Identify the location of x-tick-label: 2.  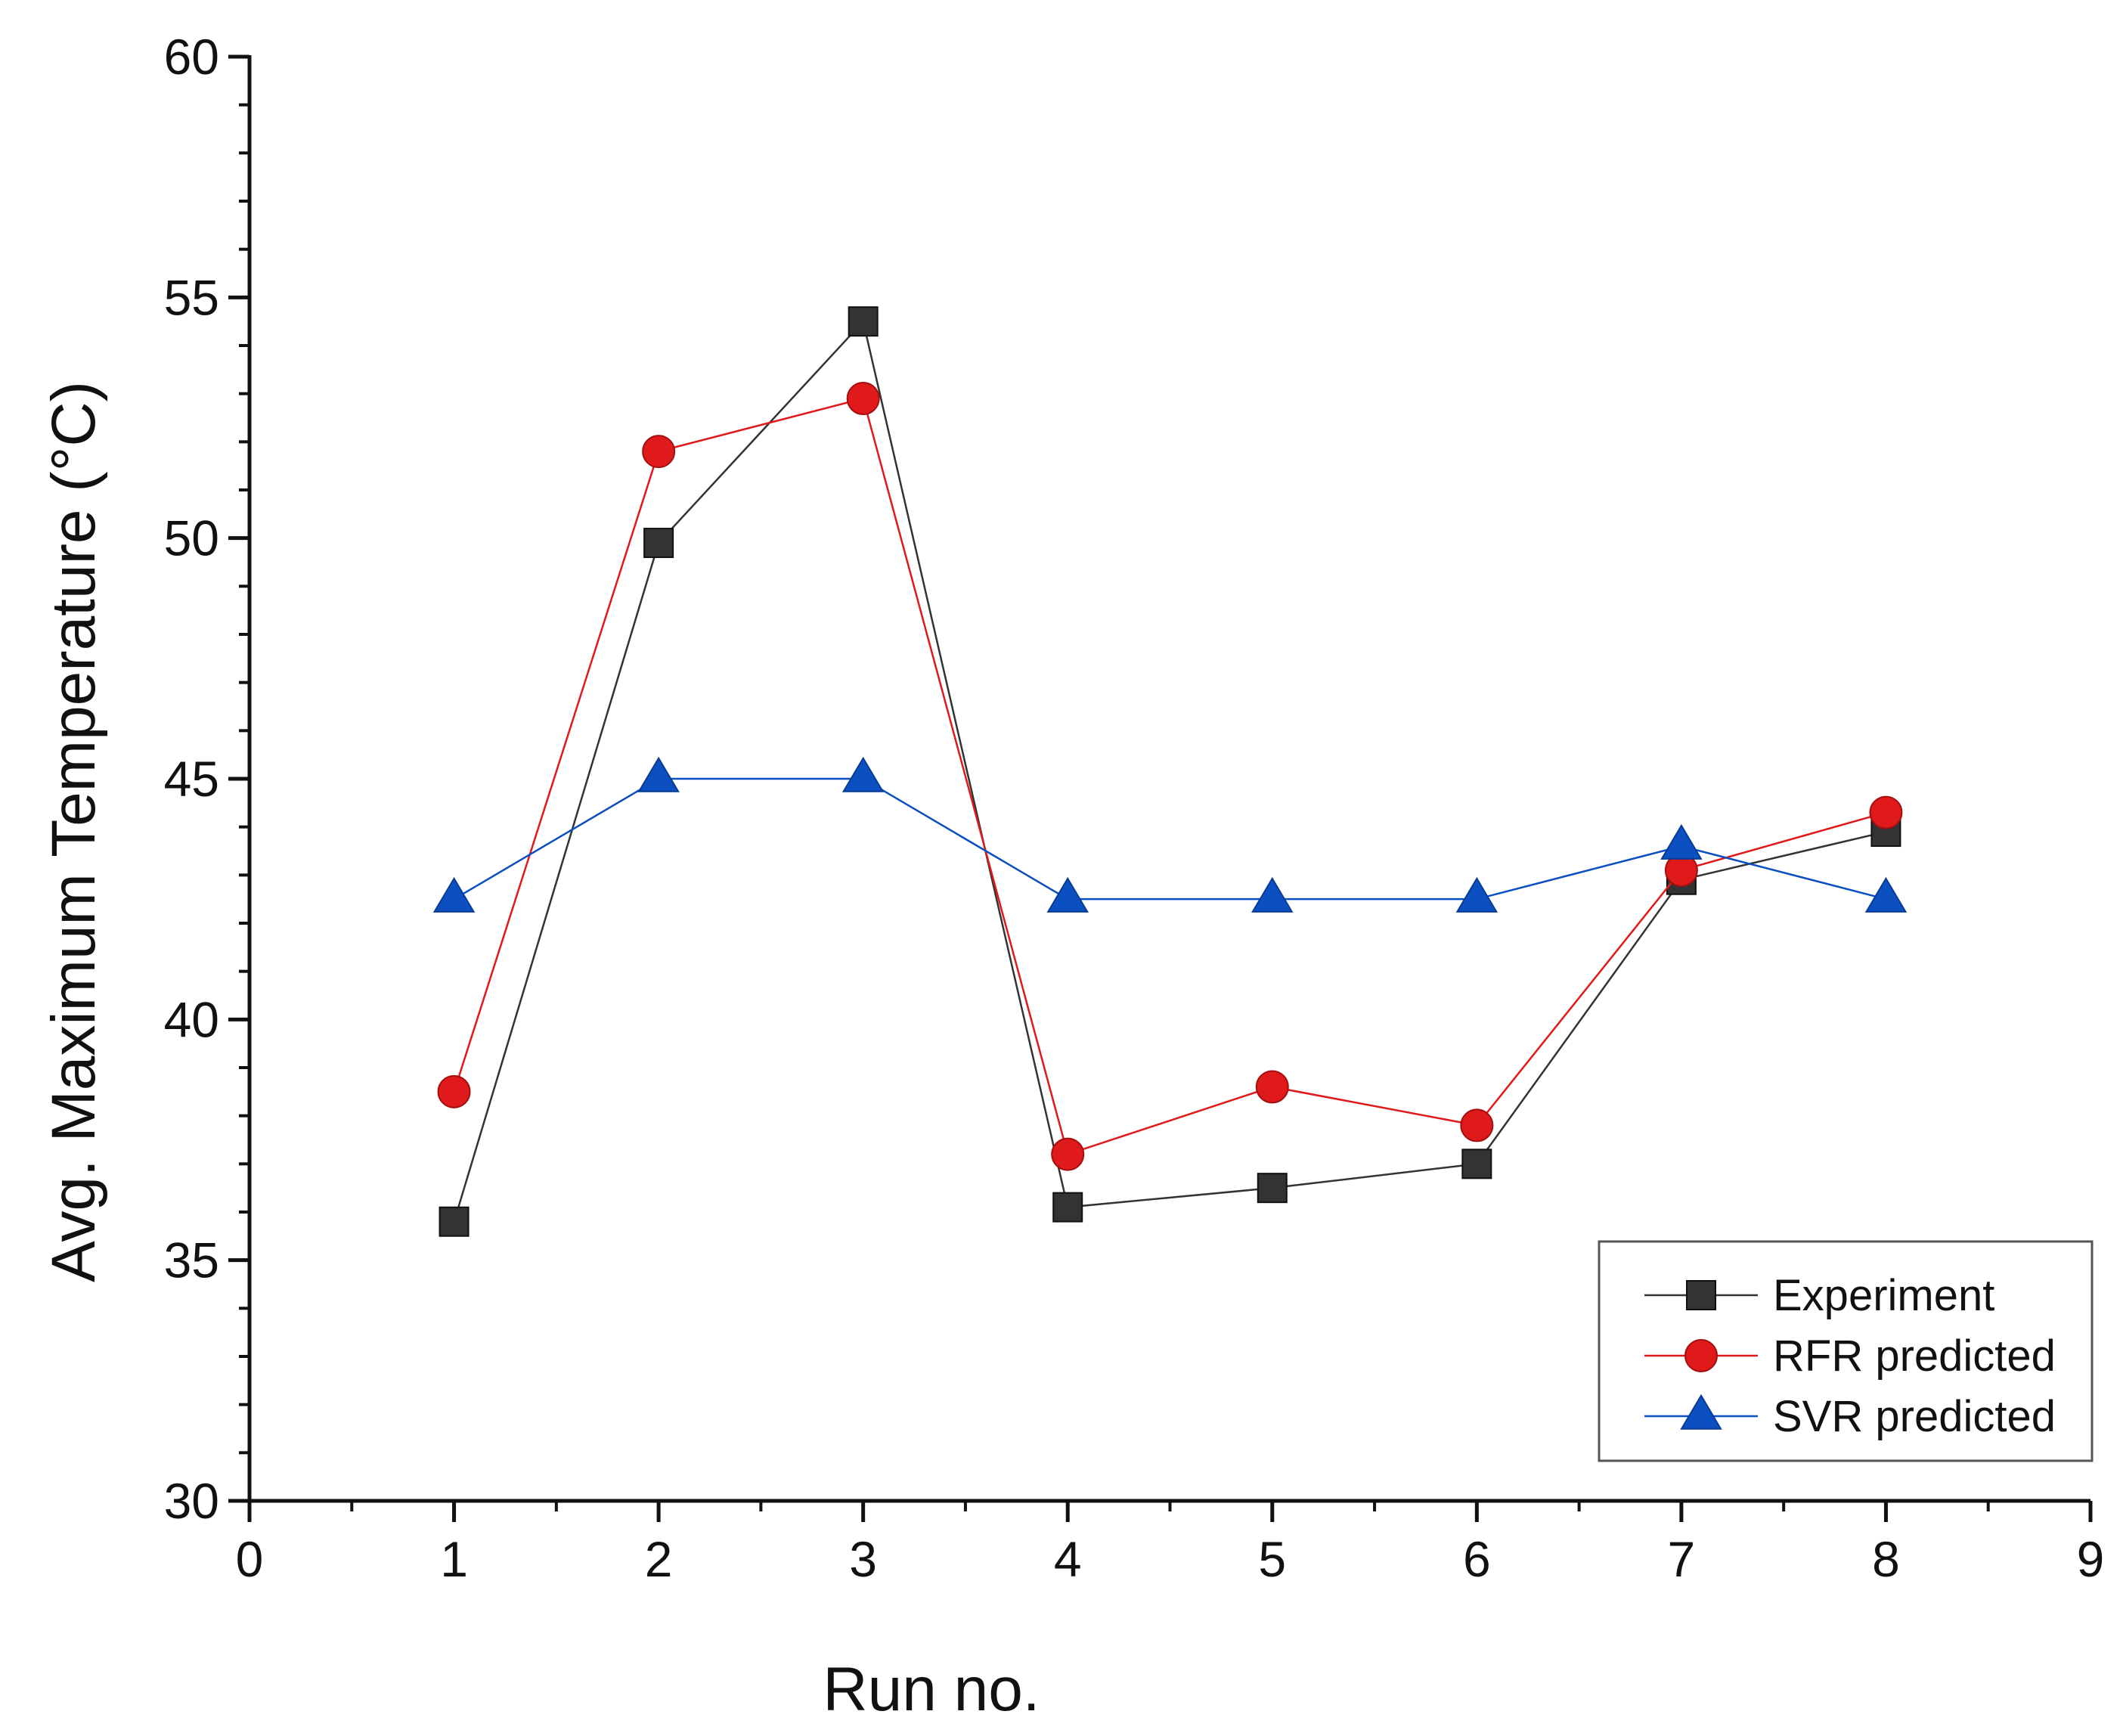
(659, 1559).